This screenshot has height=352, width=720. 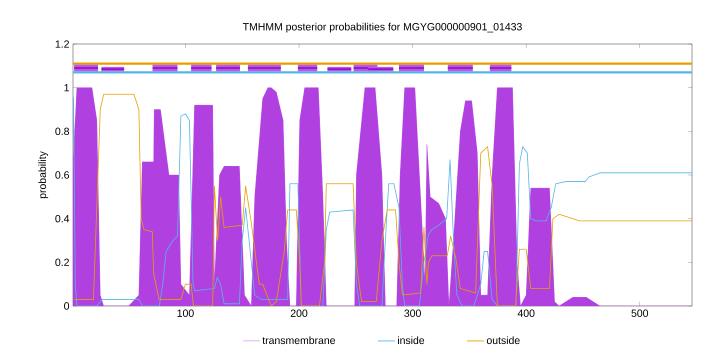 What do you see at coordinates (62, 44) in the screenshot?
I see `y-tick-label: 1.2` at bounding box center [62, 44].